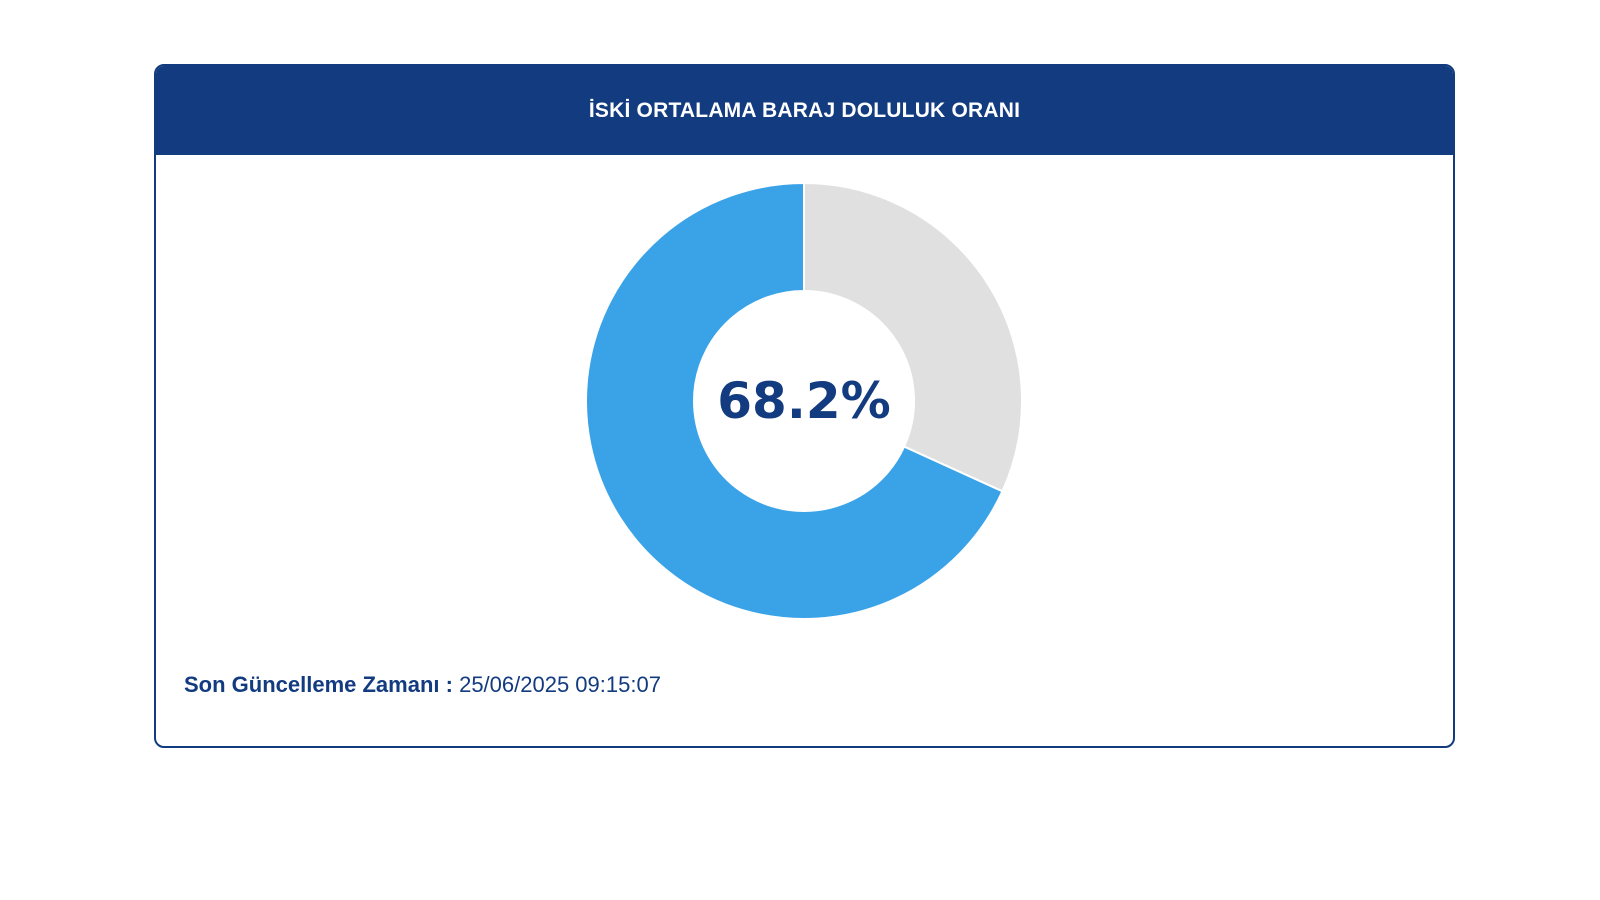  I want to click on last-update-label: Son Güncelleme Zamanı :, so click(318, 684).